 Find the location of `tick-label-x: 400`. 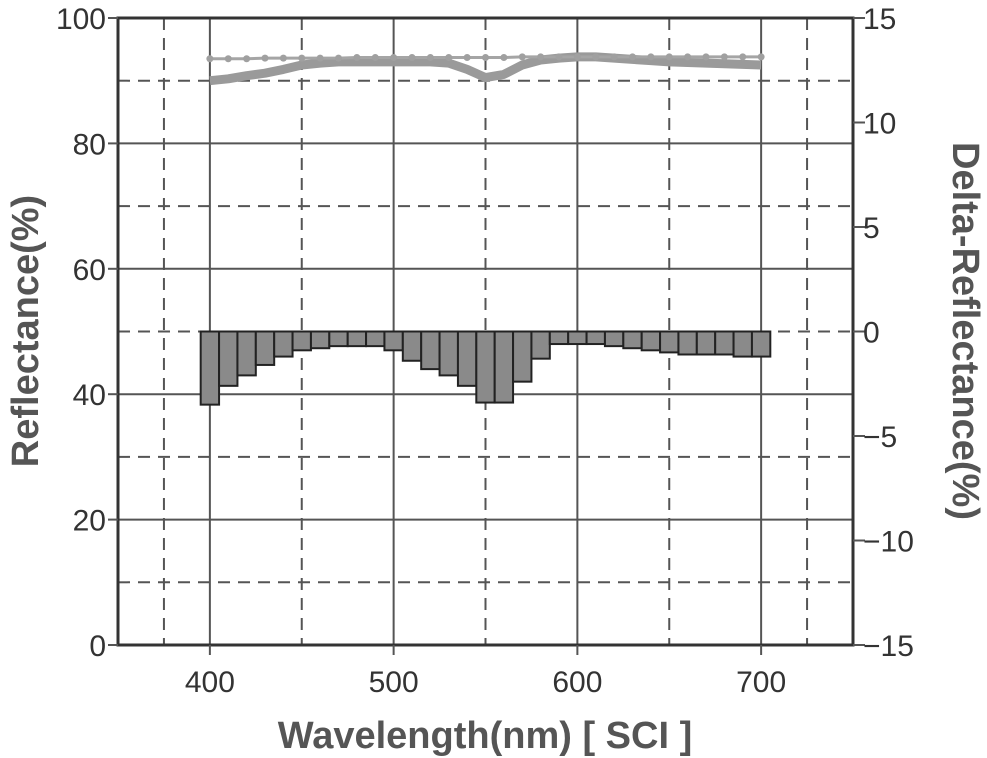

tick-label-x: 400 is located at coordinates (210, 682).